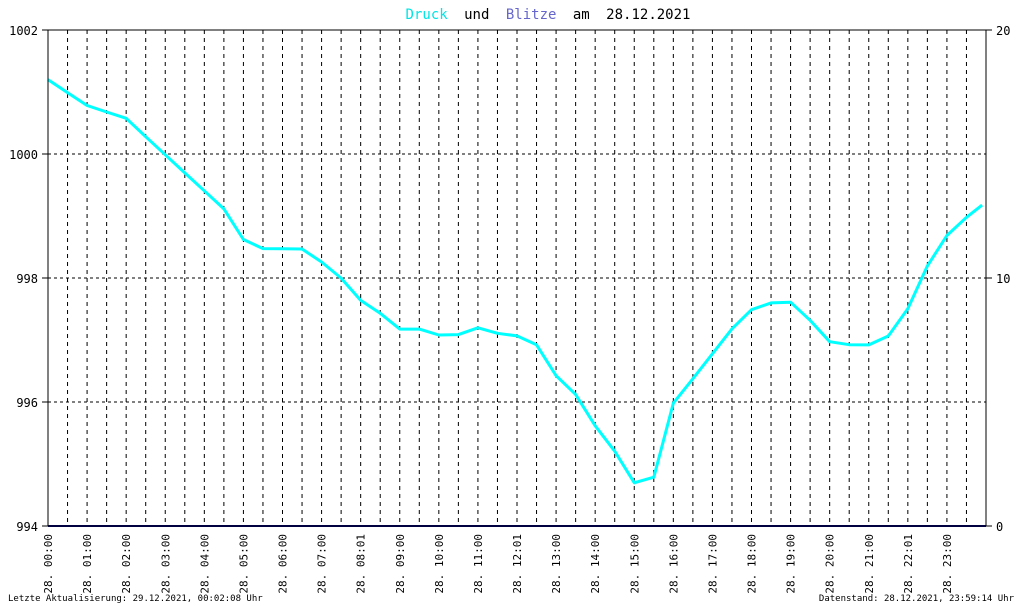 The height and width of the screenshot is (606, 1020). Describe the element at coordinates (27, 403) in the screenshot. I see `y-left-tick-label: 996` at that location.